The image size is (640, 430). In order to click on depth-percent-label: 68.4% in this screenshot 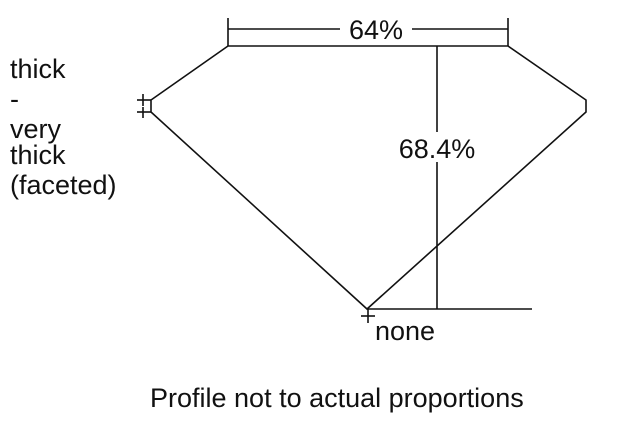, I will do `click(437, 149)`.